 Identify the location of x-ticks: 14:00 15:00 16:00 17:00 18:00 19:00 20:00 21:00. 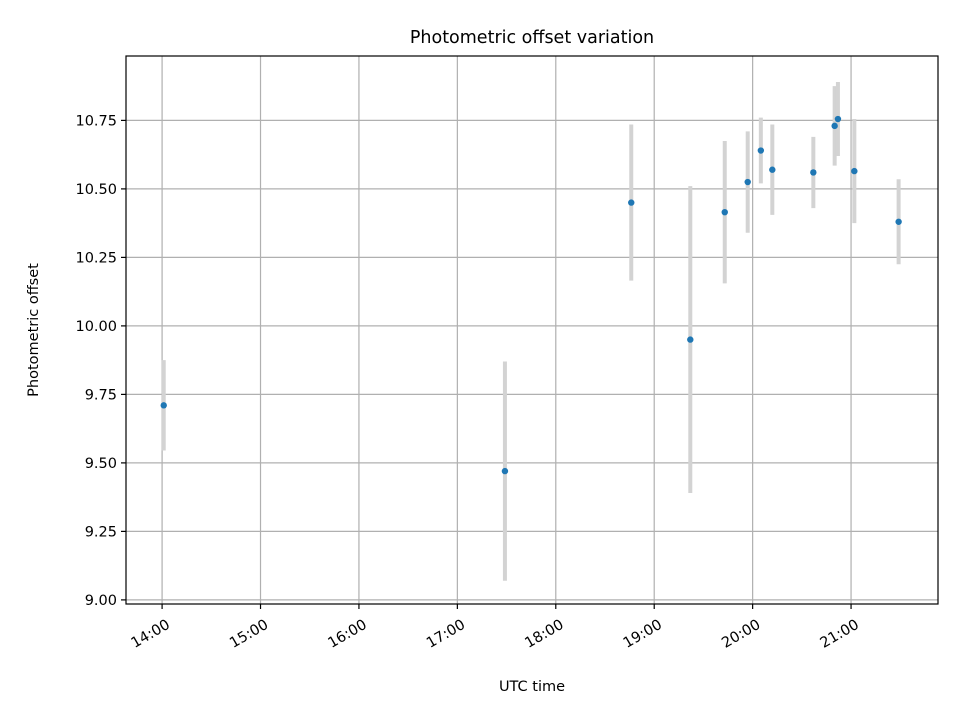
(495, 628).